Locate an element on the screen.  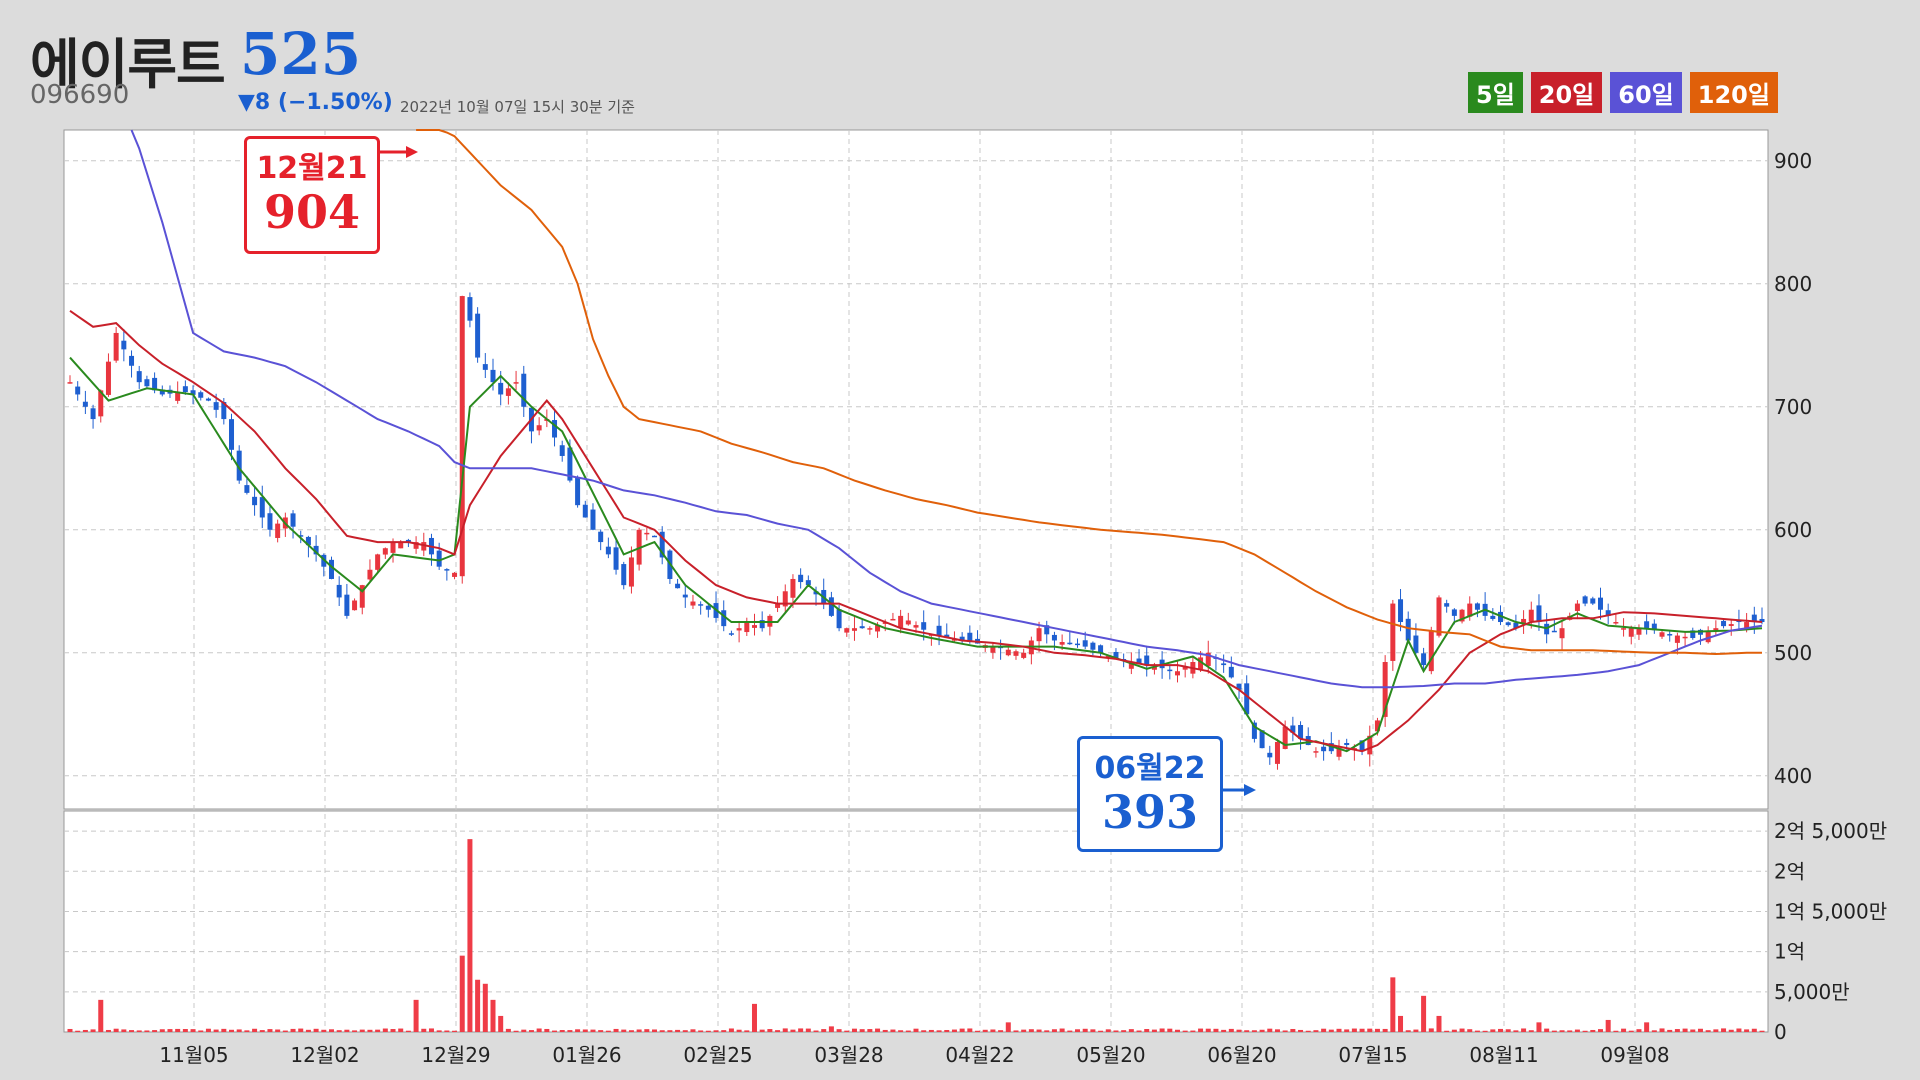
low-date: 06월22 is located at coordinates (1150, 768).